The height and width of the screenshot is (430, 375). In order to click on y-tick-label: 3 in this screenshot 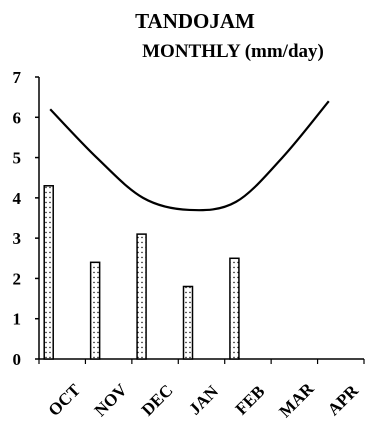, I will do `click(17, 238)`.